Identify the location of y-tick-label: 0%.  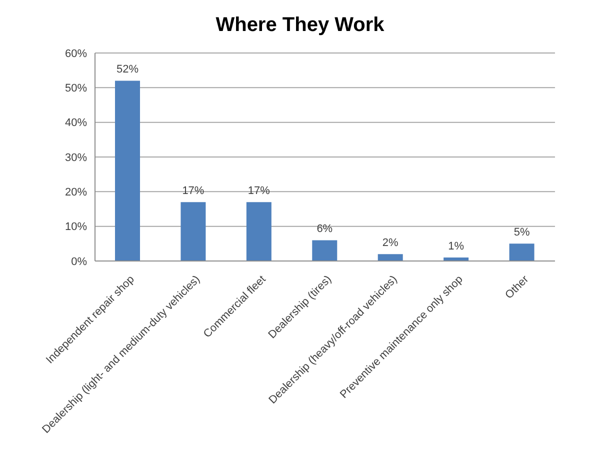
(79, 262).